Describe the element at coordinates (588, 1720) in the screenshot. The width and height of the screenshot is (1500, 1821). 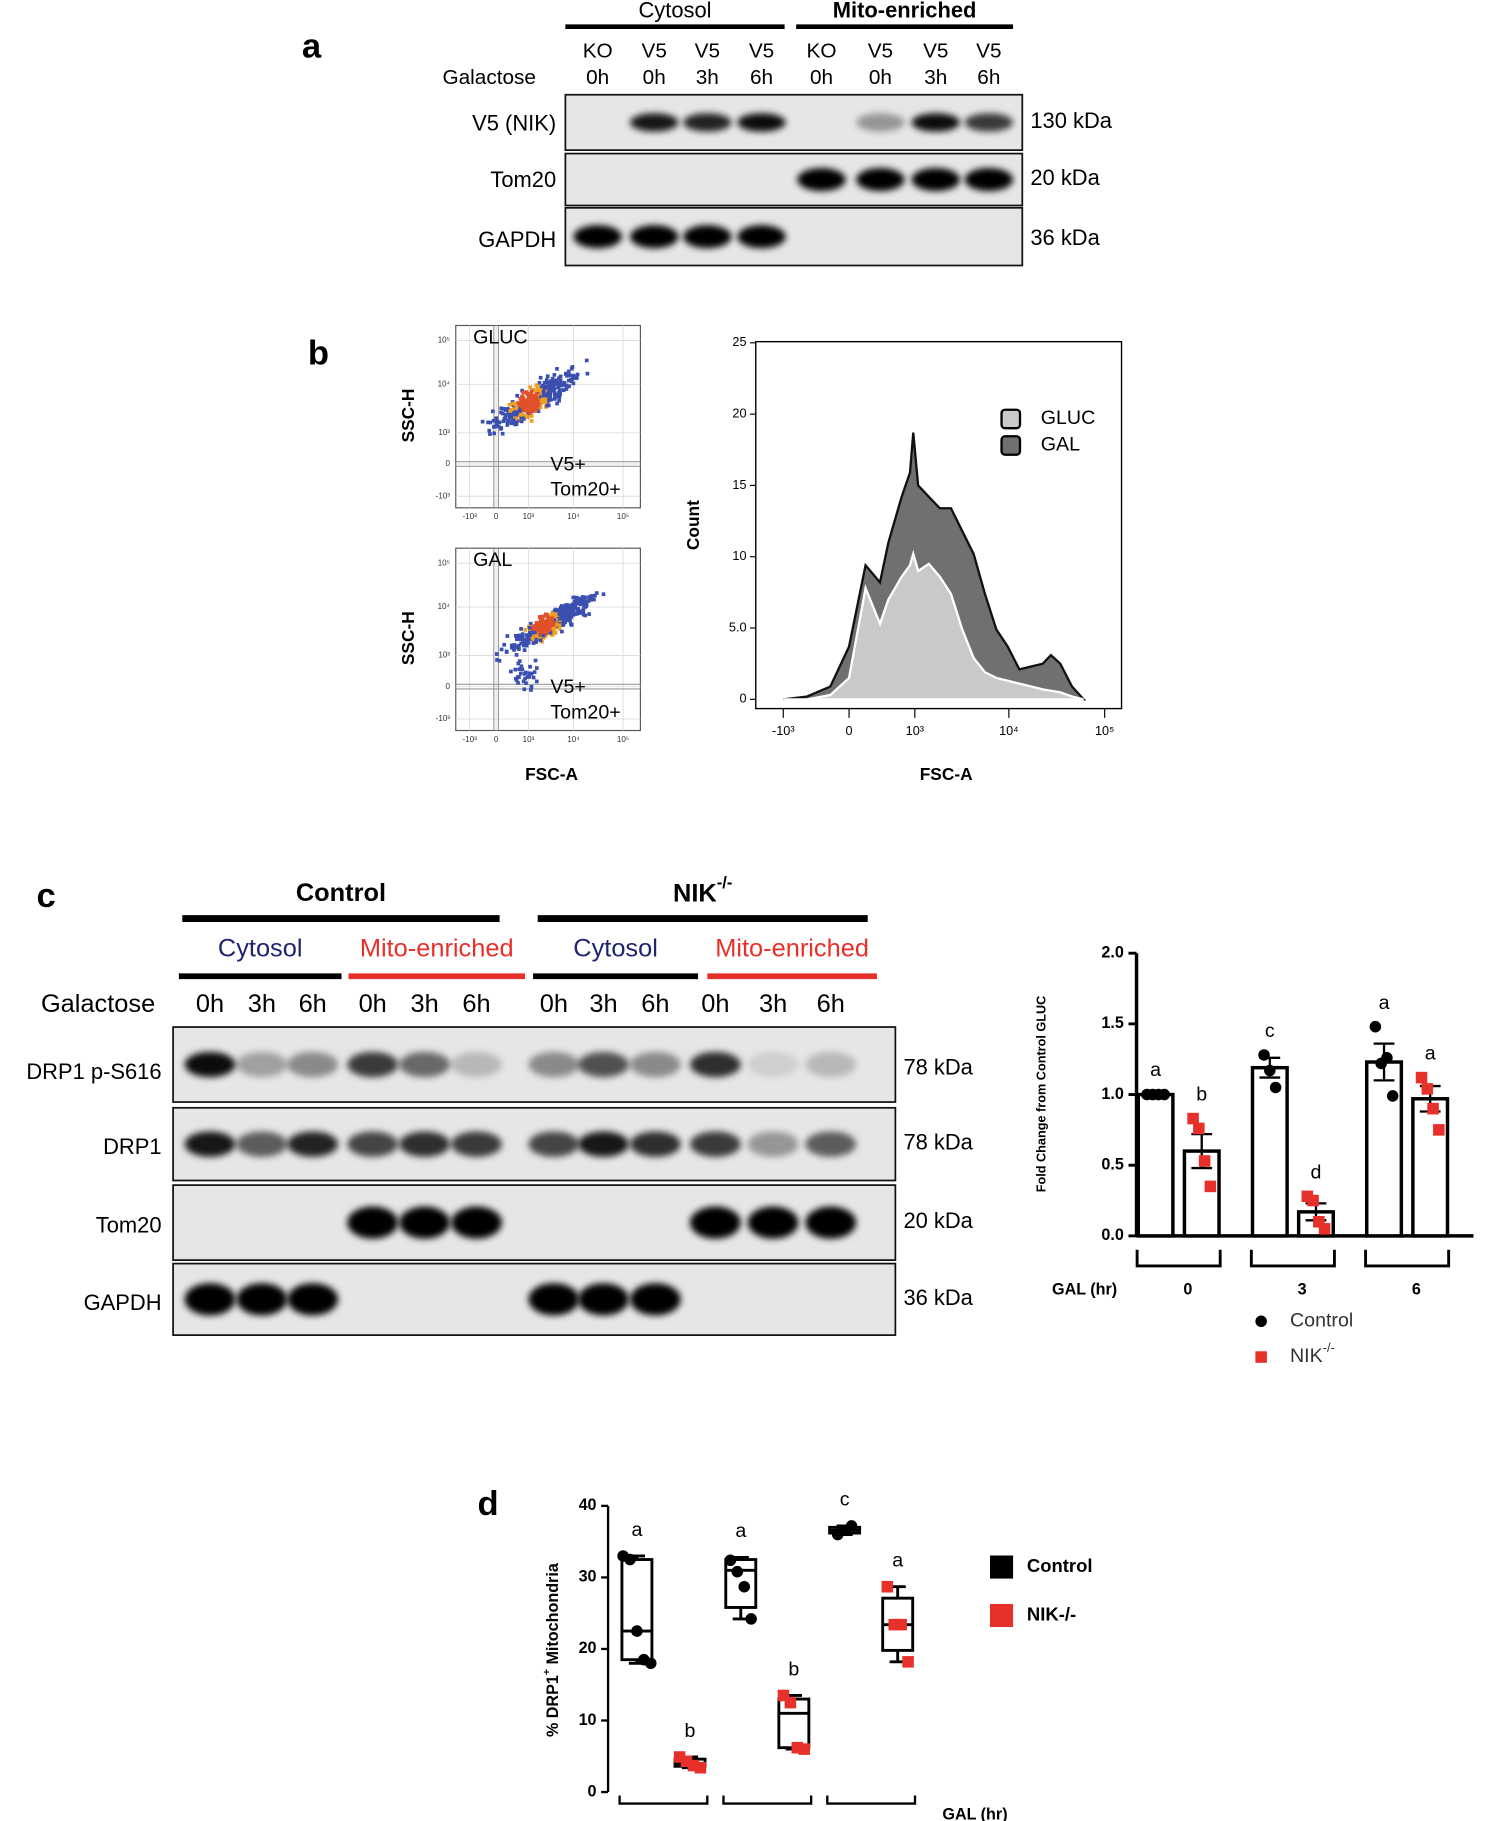
I see `y-tick-label: 10` at that location.